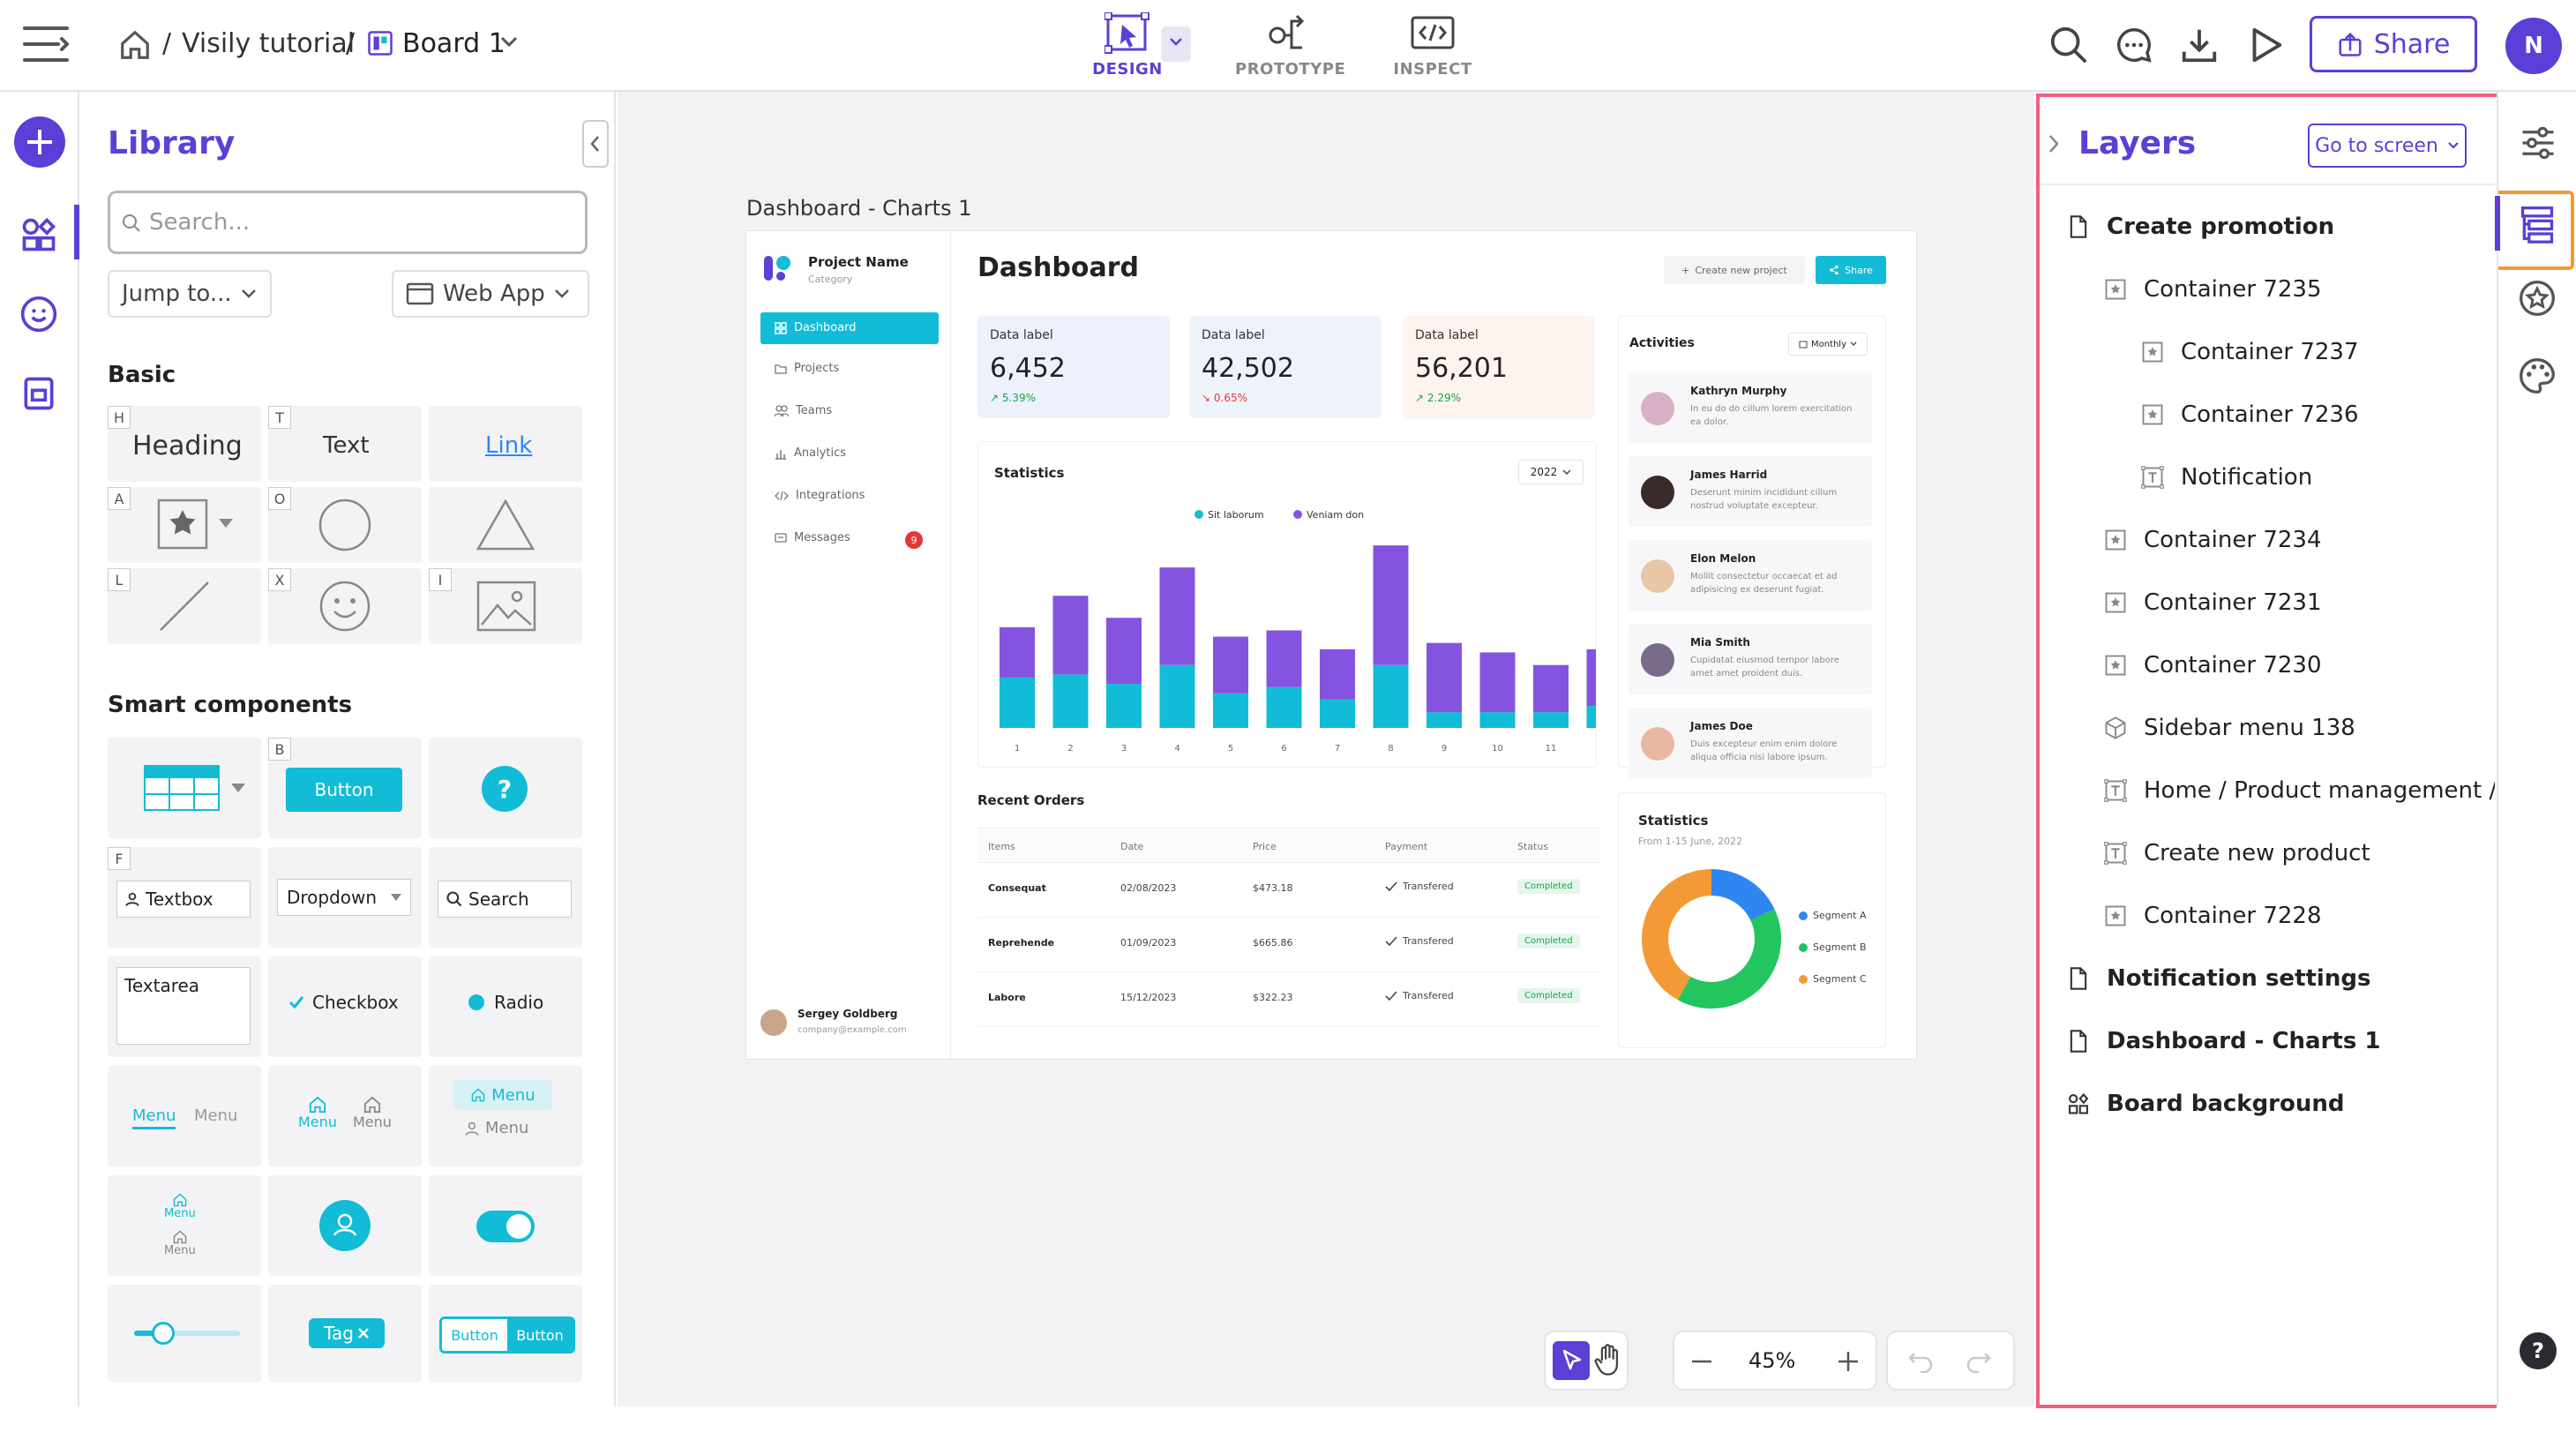  Describe the element at coordinates (506, 897) in the screenshot. I see `search-tile: Search` at that location.